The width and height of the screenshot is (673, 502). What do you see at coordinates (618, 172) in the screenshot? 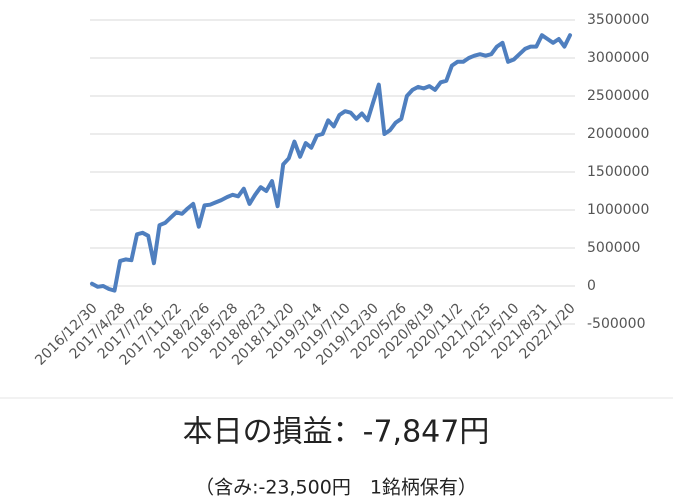
I see `y-tick-label: 1500000` at bounding box center [618, 172].